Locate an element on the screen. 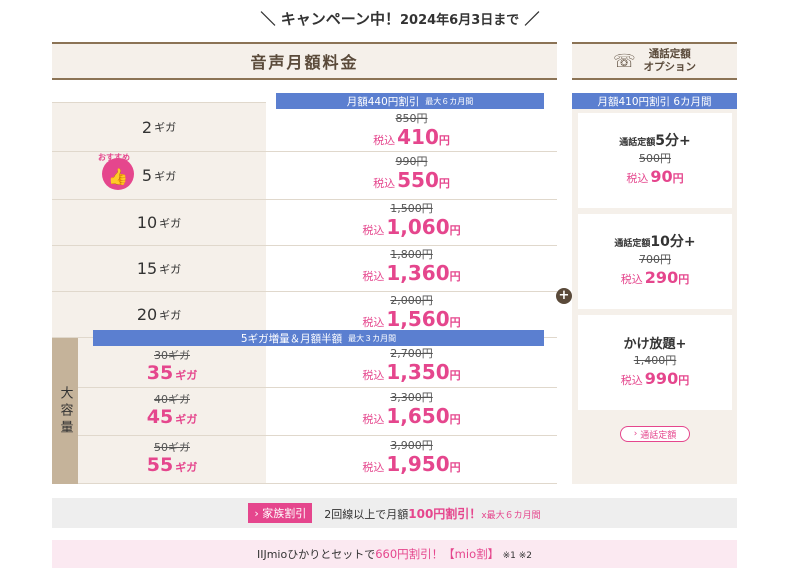  recommend-badge: 👍 is located at coordinates (118, 174).